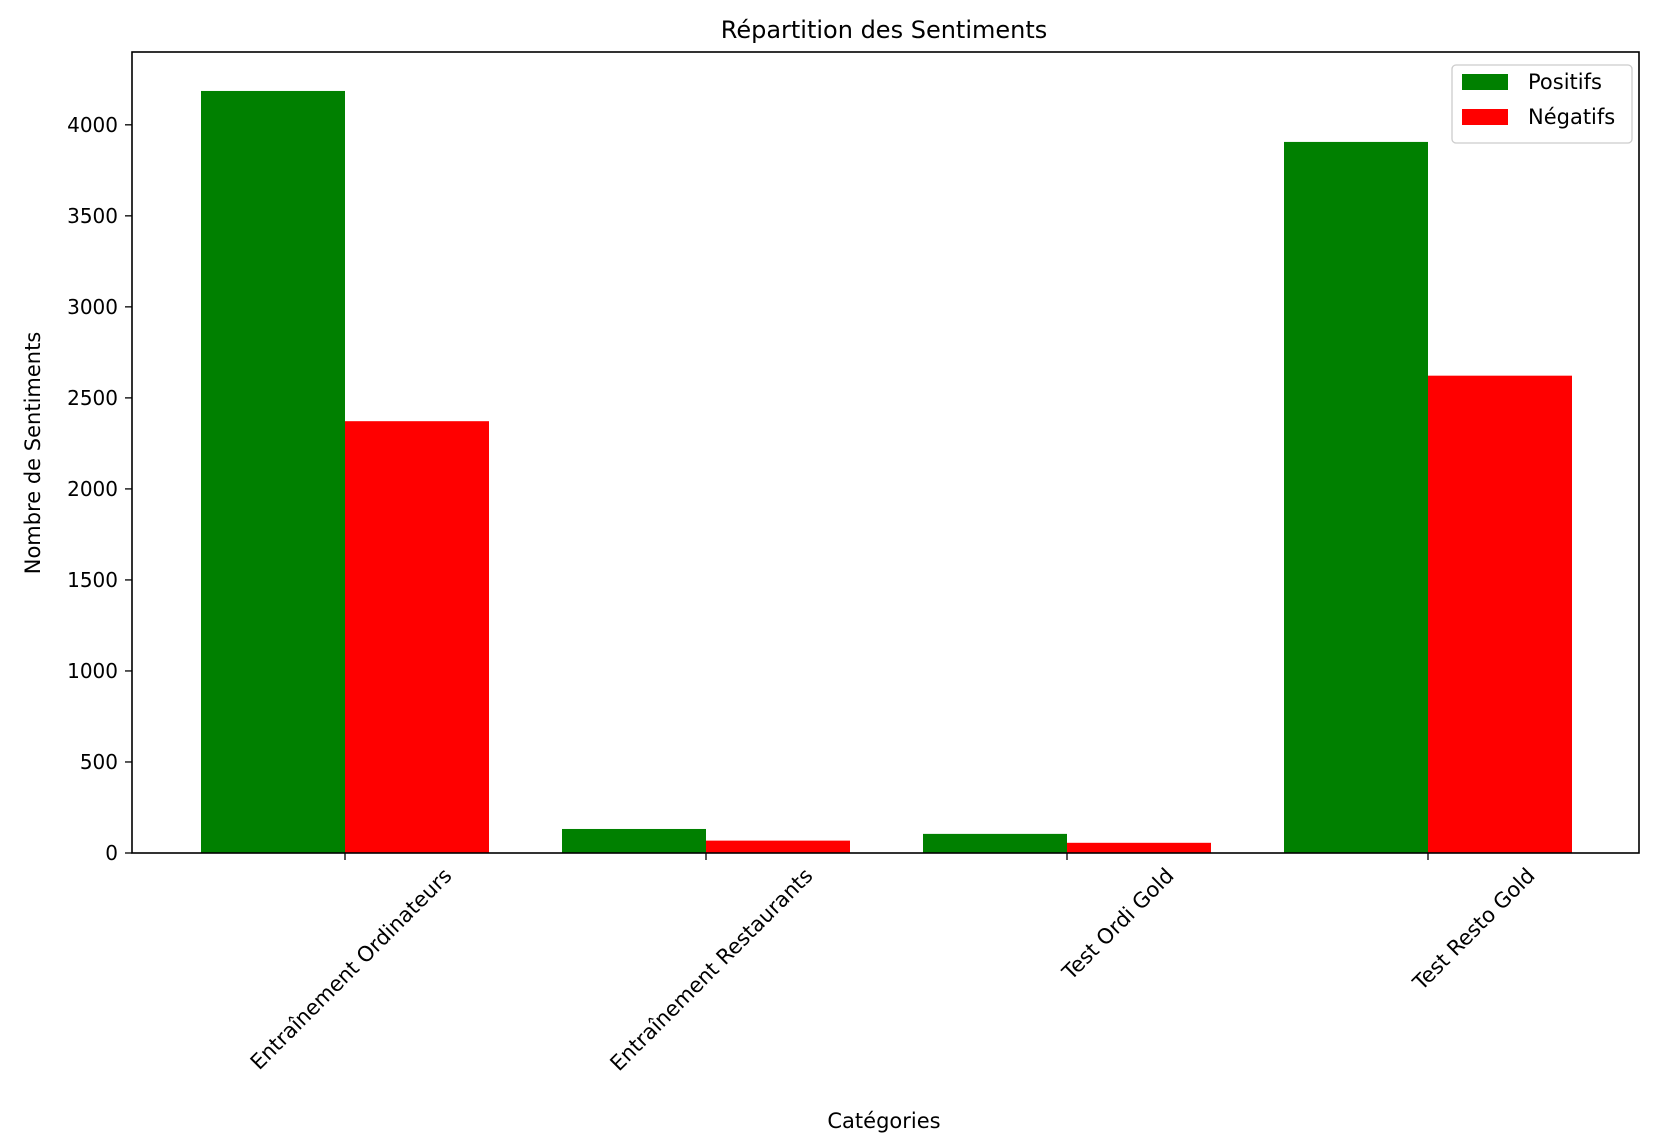  What do you see at coordinates (1542, 104) in the screenshot?
I see `legend: Positifs Négatifs` at bounding box center [1542, 104].